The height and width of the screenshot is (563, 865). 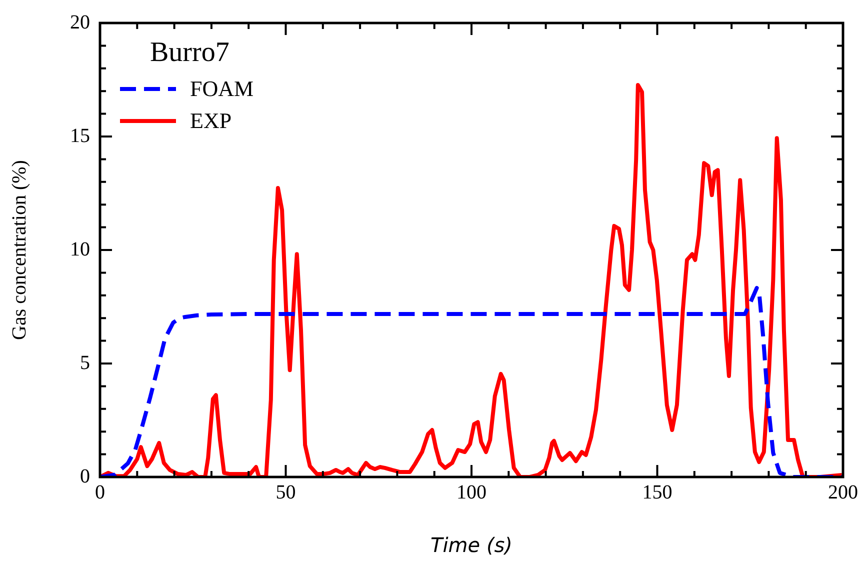 What do you see at coordinates (80, 135) in the screenshot?
I see `y-tick-label: 15` at bounding box center [80, 135].